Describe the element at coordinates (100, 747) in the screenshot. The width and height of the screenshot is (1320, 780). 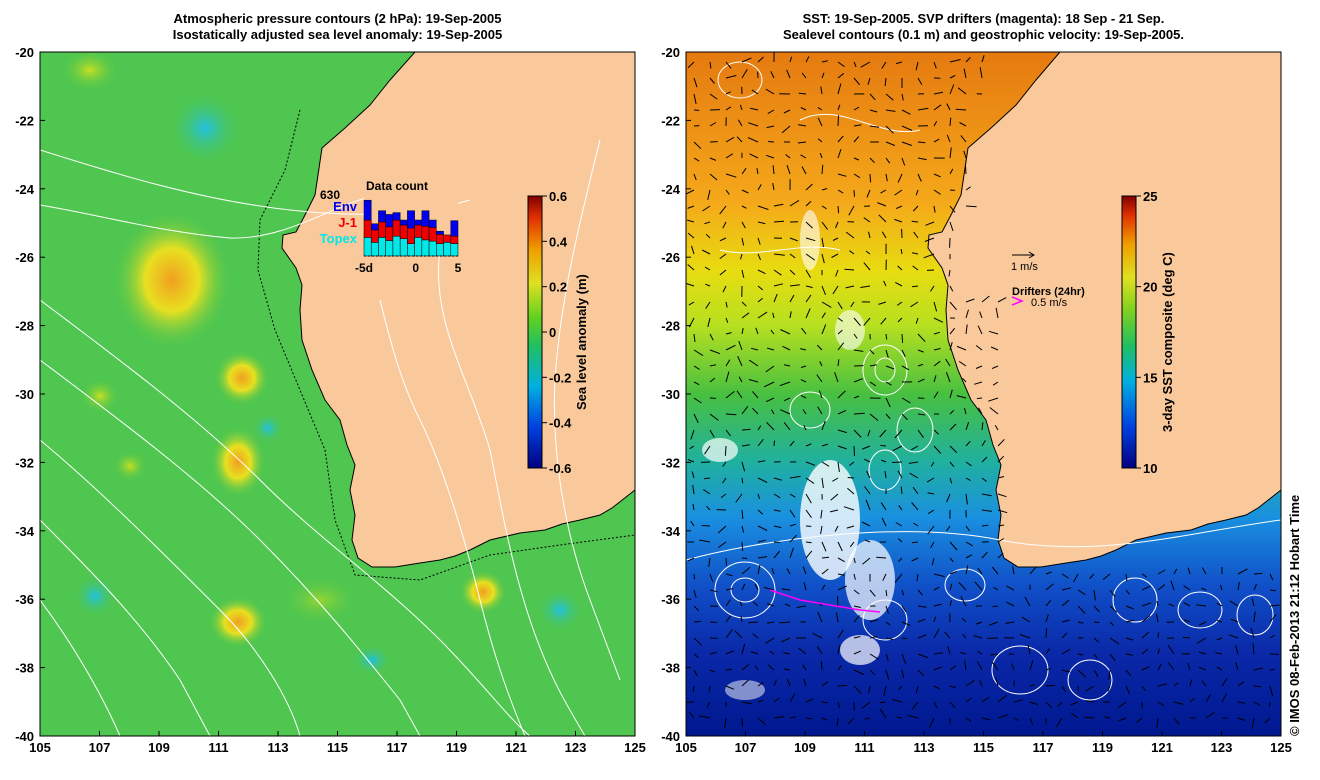
I see `lon-tick-label: 107` at that location.